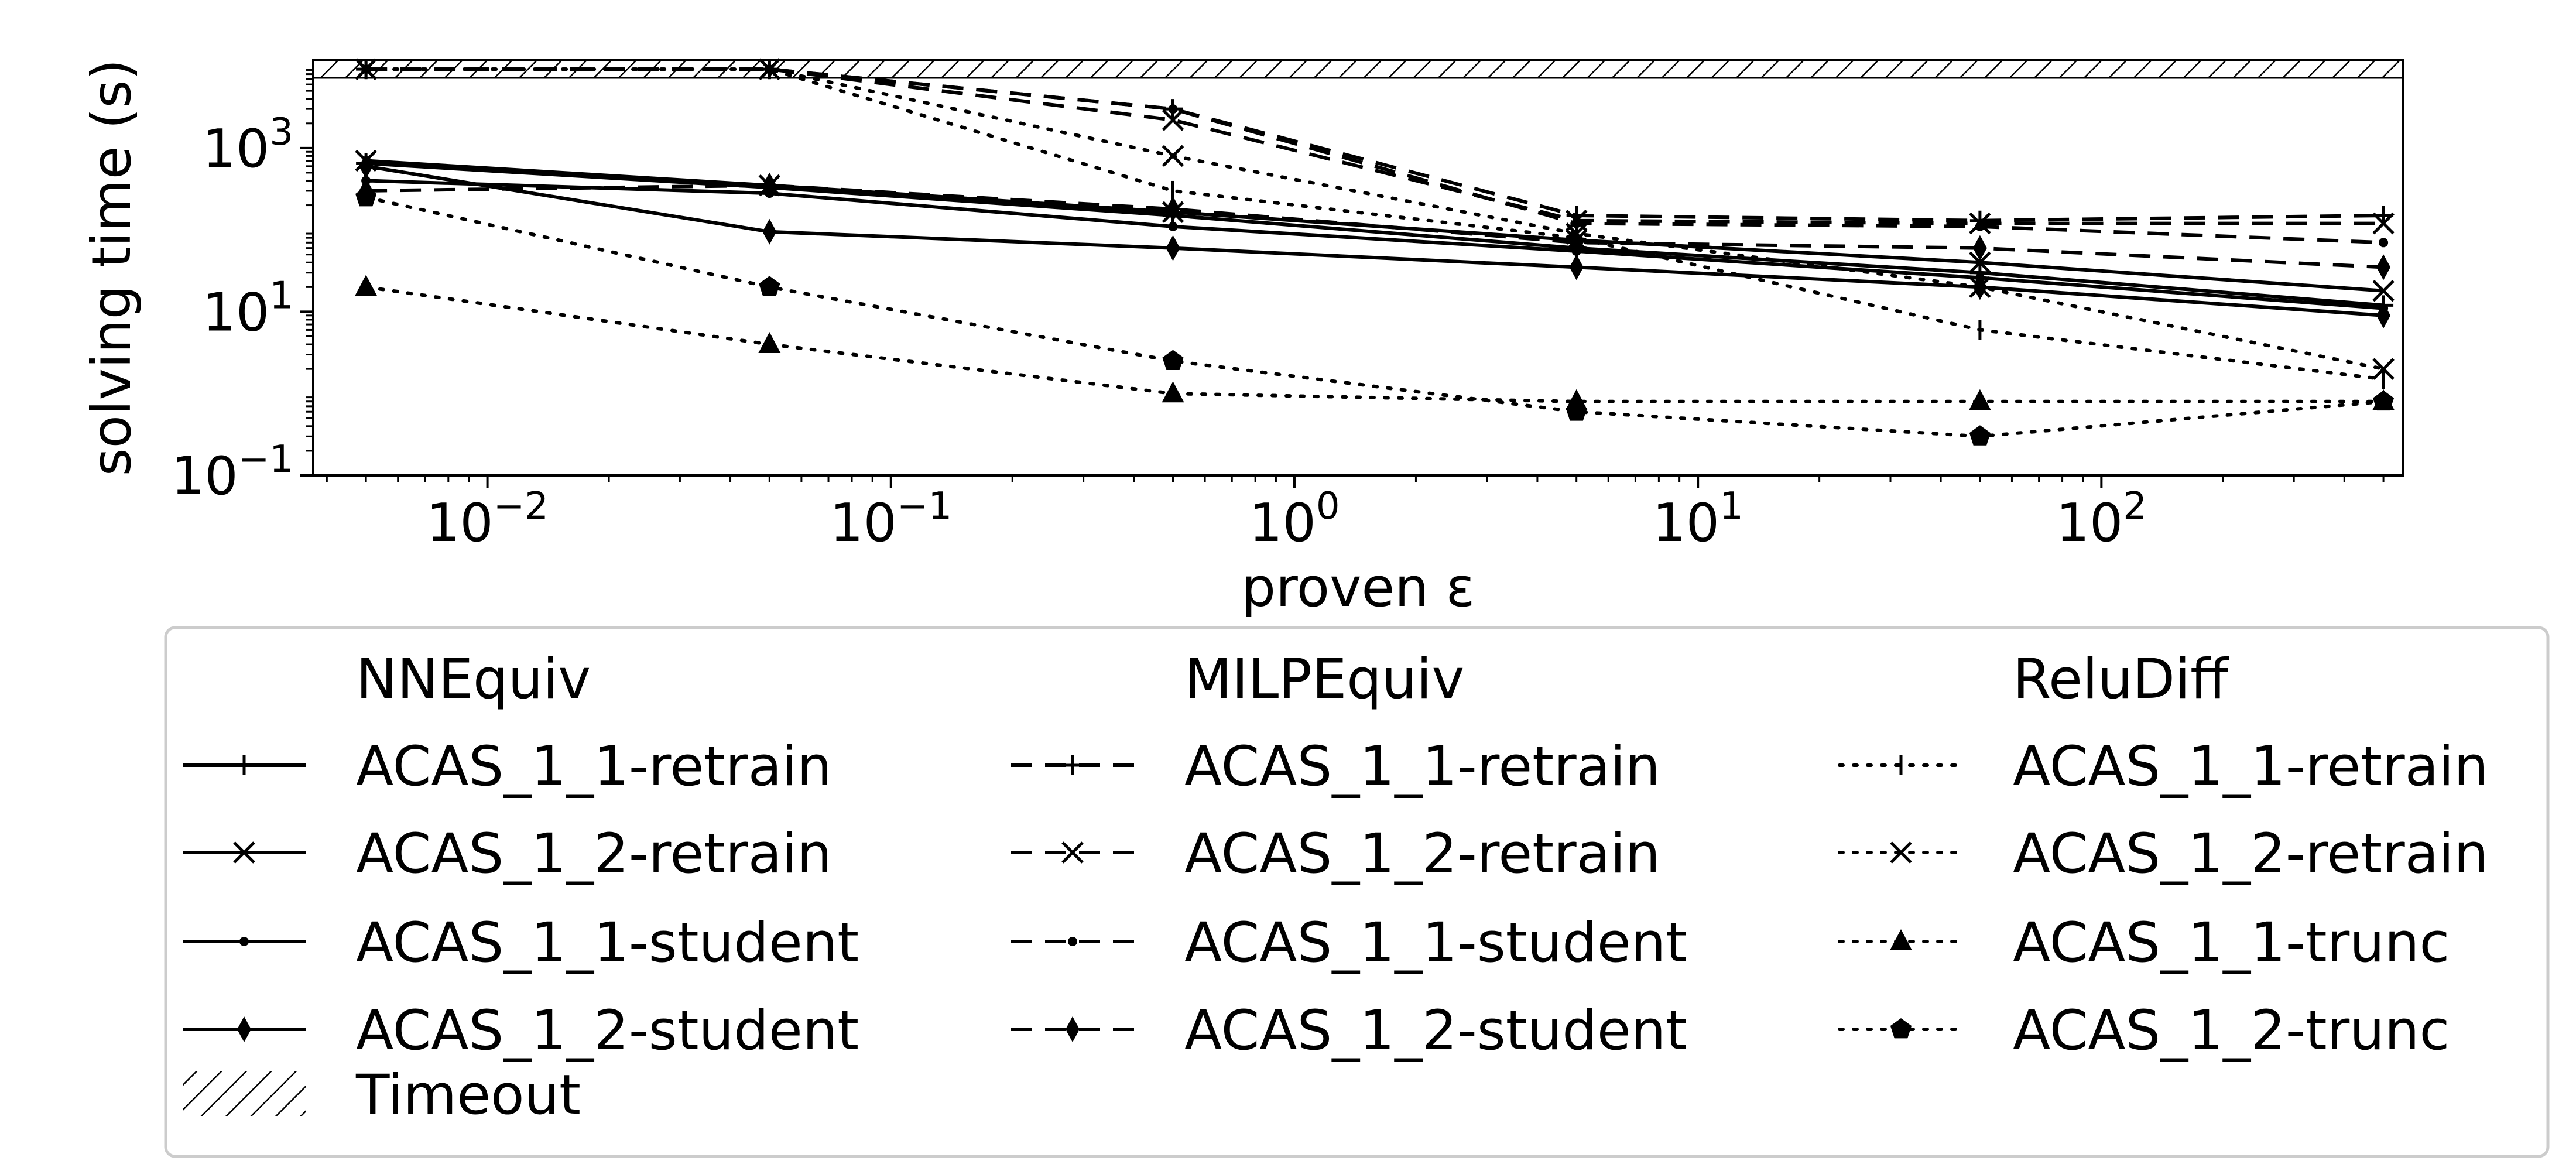 This screenshot has height=1171, width=2576. Describe the element at coordinates (891, 519) in the screenshot. I see `x-tick-label: 10⁻¹` at that location.